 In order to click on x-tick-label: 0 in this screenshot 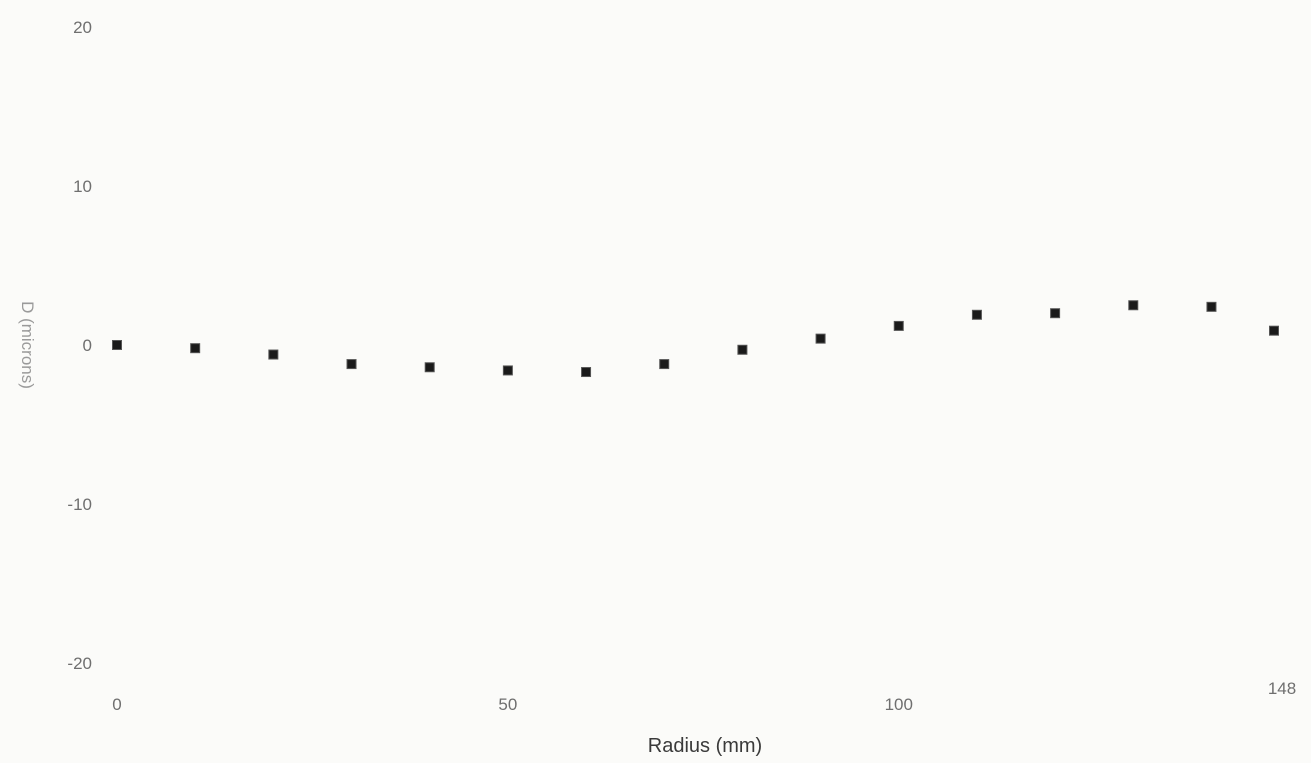, I will do `click(116, 704)`.